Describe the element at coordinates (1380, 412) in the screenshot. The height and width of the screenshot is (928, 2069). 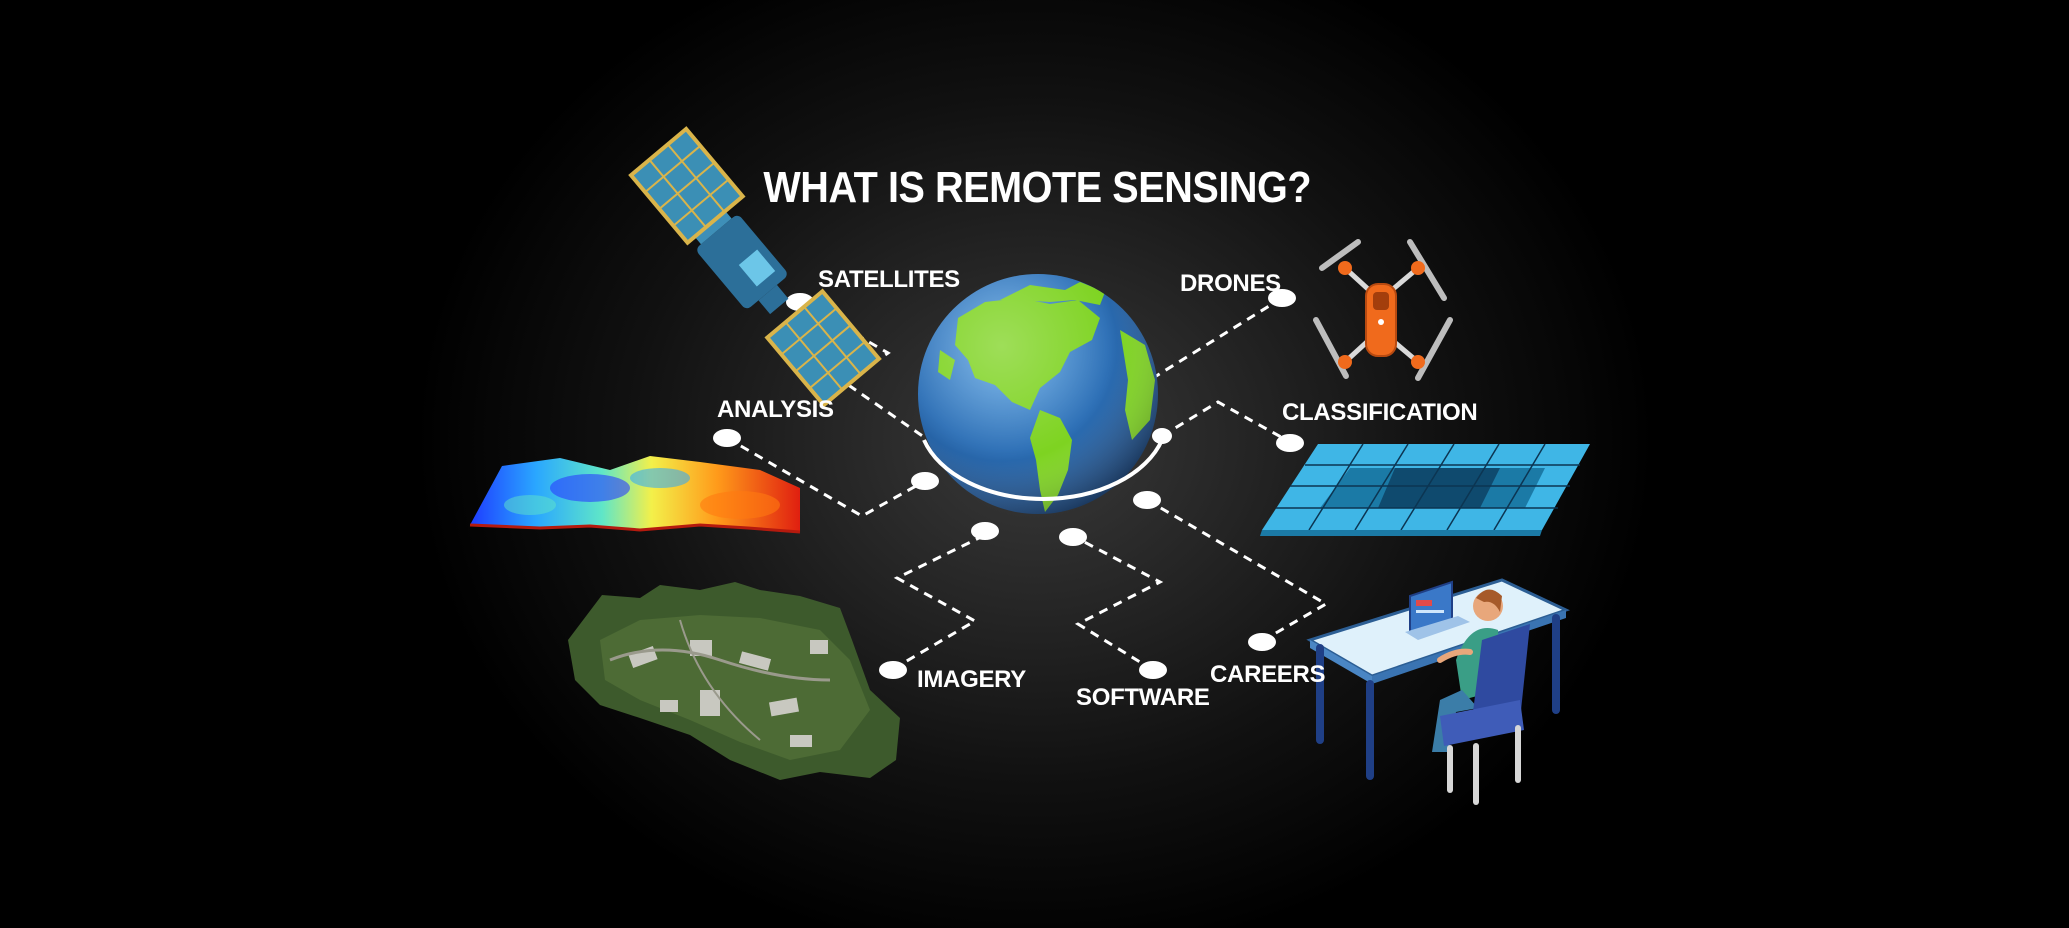
I see `label-classification: CLASSIFICATION` at that location.